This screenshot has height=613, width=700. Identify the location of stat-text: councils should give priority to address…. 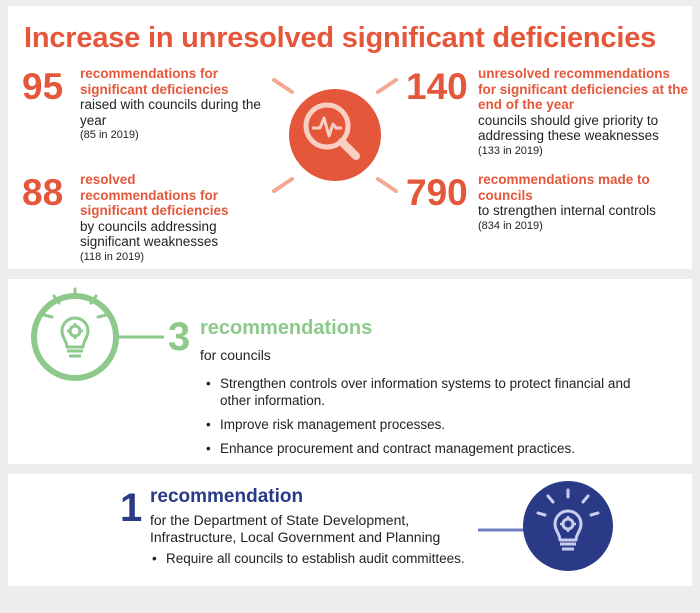
(568, 128).